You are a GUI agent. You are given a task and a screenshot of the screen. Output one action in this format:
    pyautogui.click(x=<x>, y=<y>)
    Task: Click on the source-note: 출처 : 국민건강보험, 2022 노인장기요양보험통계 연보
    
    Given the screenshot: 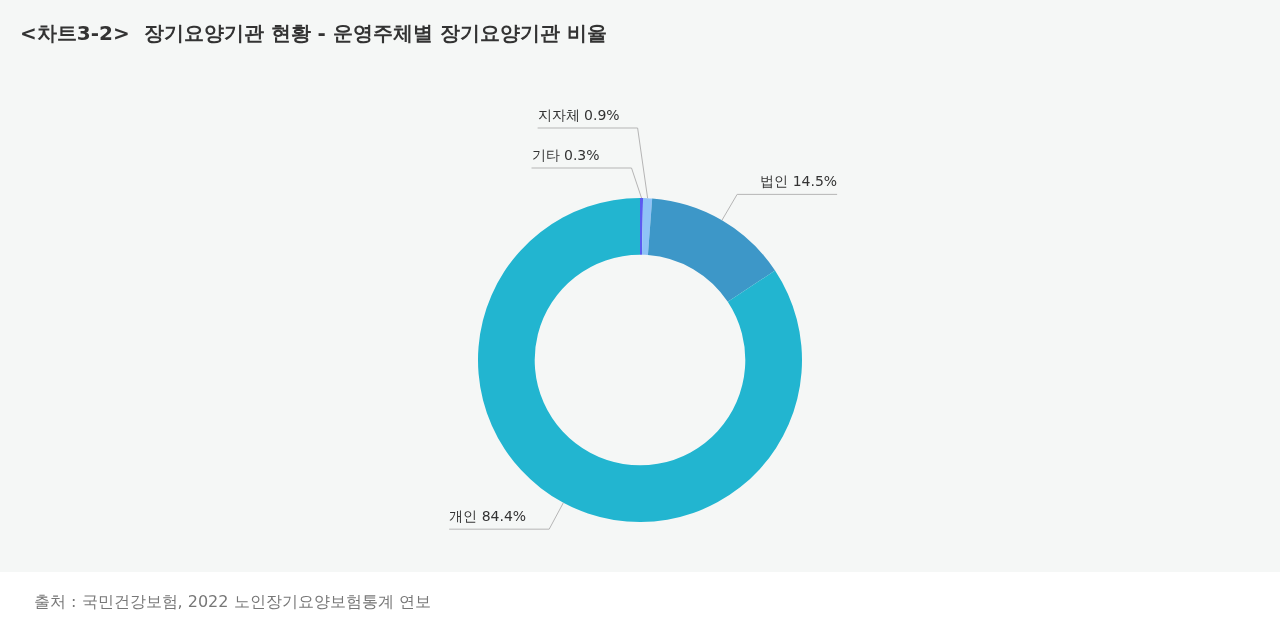 What is the action you would take?
    pyautogui.click(x=232, y=602)
    